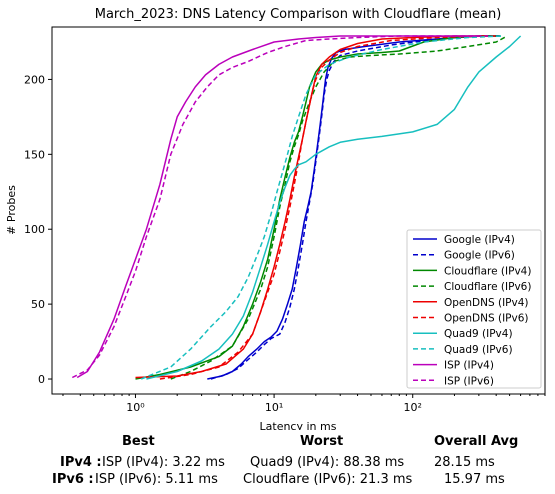  Describe the element at coordinates (41, 379) in the screenshot. I see `y-tick-label: 0` at that location.